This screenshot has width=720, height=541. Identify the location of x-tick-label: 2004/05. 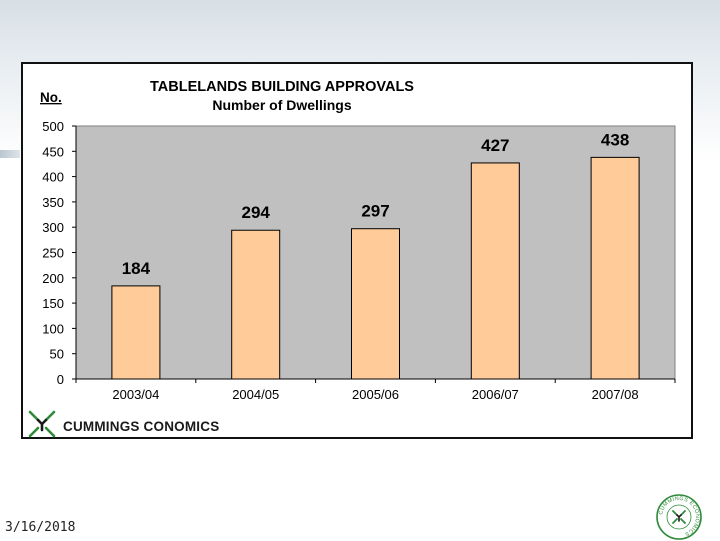
(255, 394).